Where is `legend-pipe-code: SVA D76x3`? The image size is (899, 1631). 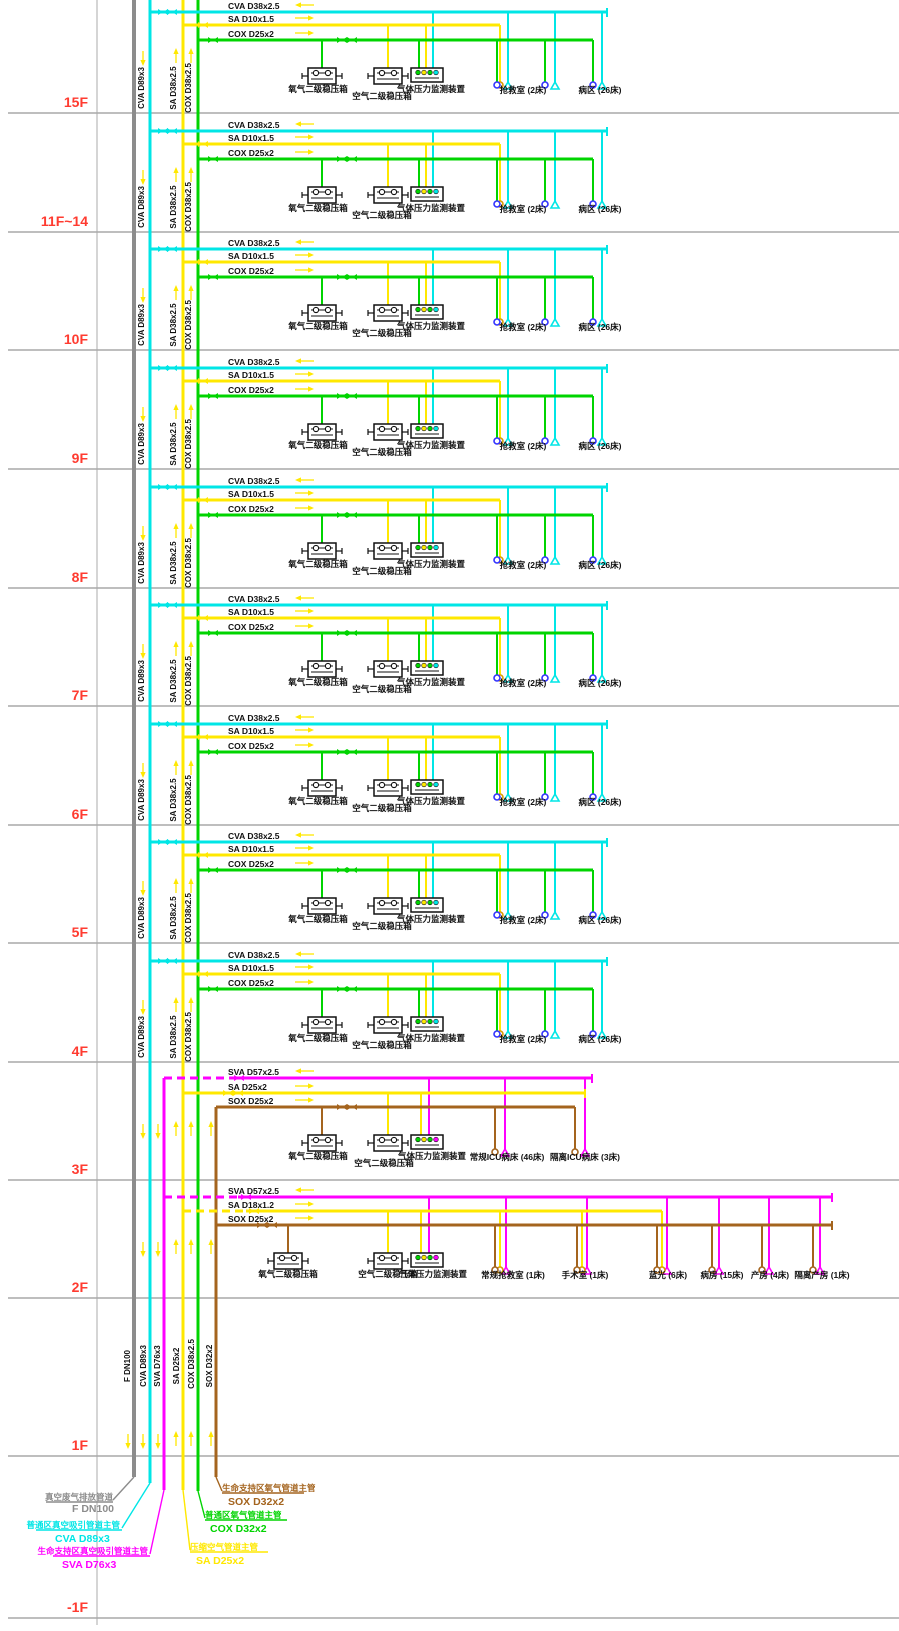 legend-pipe-code: SVA D76x3 is located at coordinates (89, 1565).